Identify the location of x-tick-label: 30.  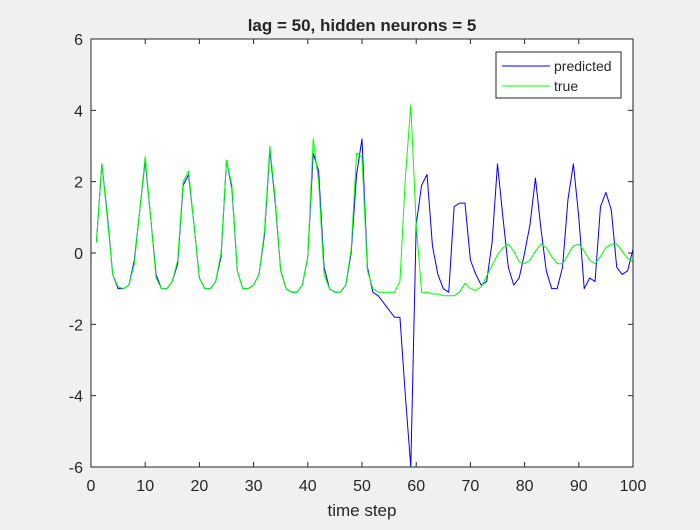
(254, 486).